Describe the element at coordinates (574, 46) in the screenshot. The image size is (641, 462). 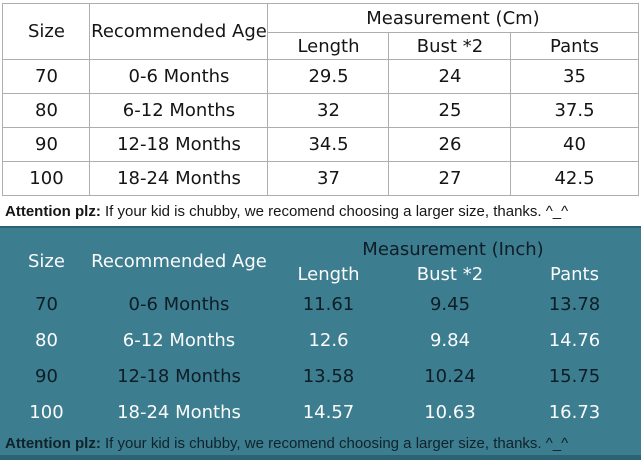
I see `cm-header-pants: Pants` at that location.